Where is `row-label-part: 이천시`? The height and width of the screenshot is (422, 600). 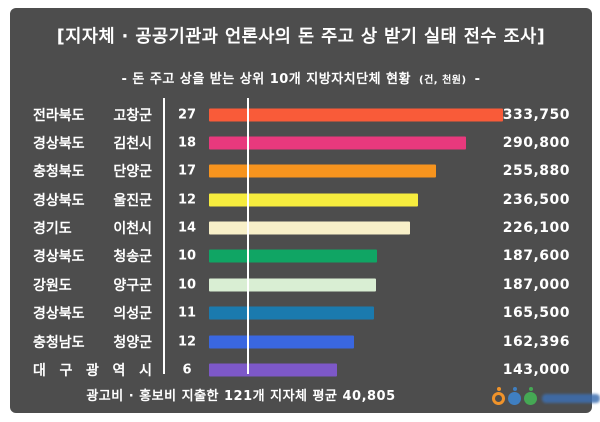
row-label-part: 이천시 is located at coordinates (132, 229).